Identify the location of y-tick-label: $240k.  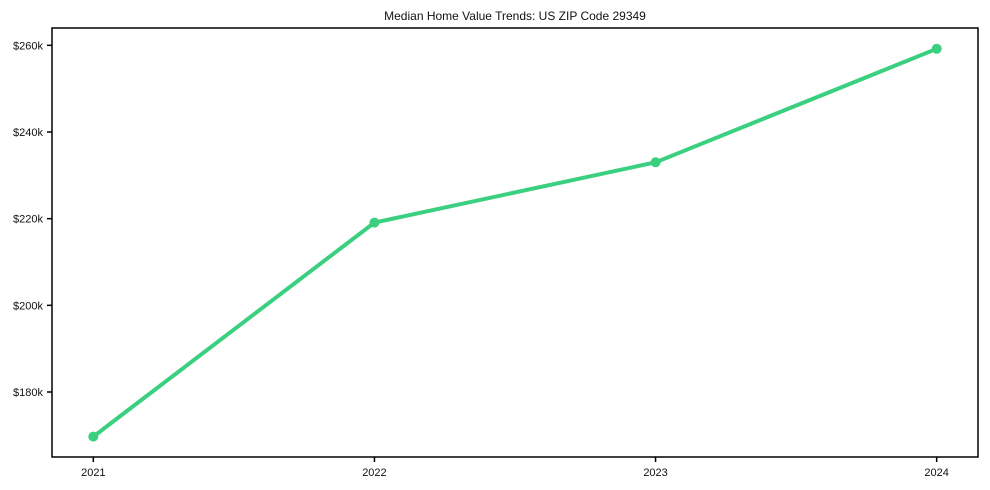
(28, 133).